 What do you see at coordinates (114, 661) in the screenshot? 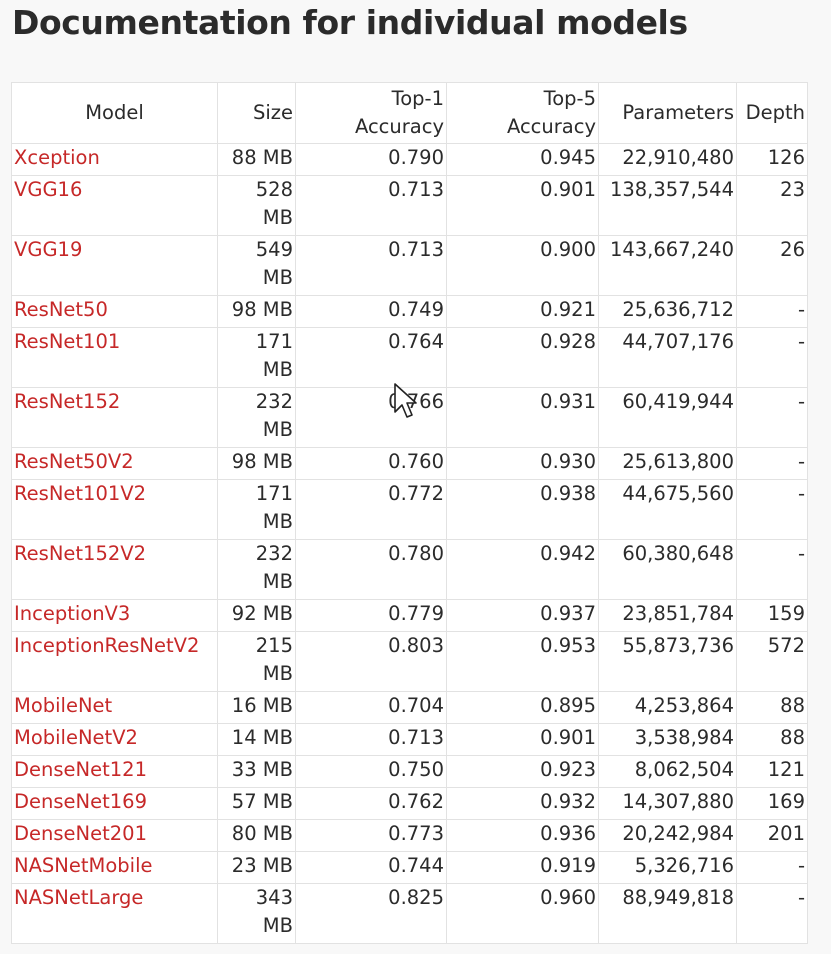
I see `model-cell: InceptionResNetV2` at bounding box center [114, 661].